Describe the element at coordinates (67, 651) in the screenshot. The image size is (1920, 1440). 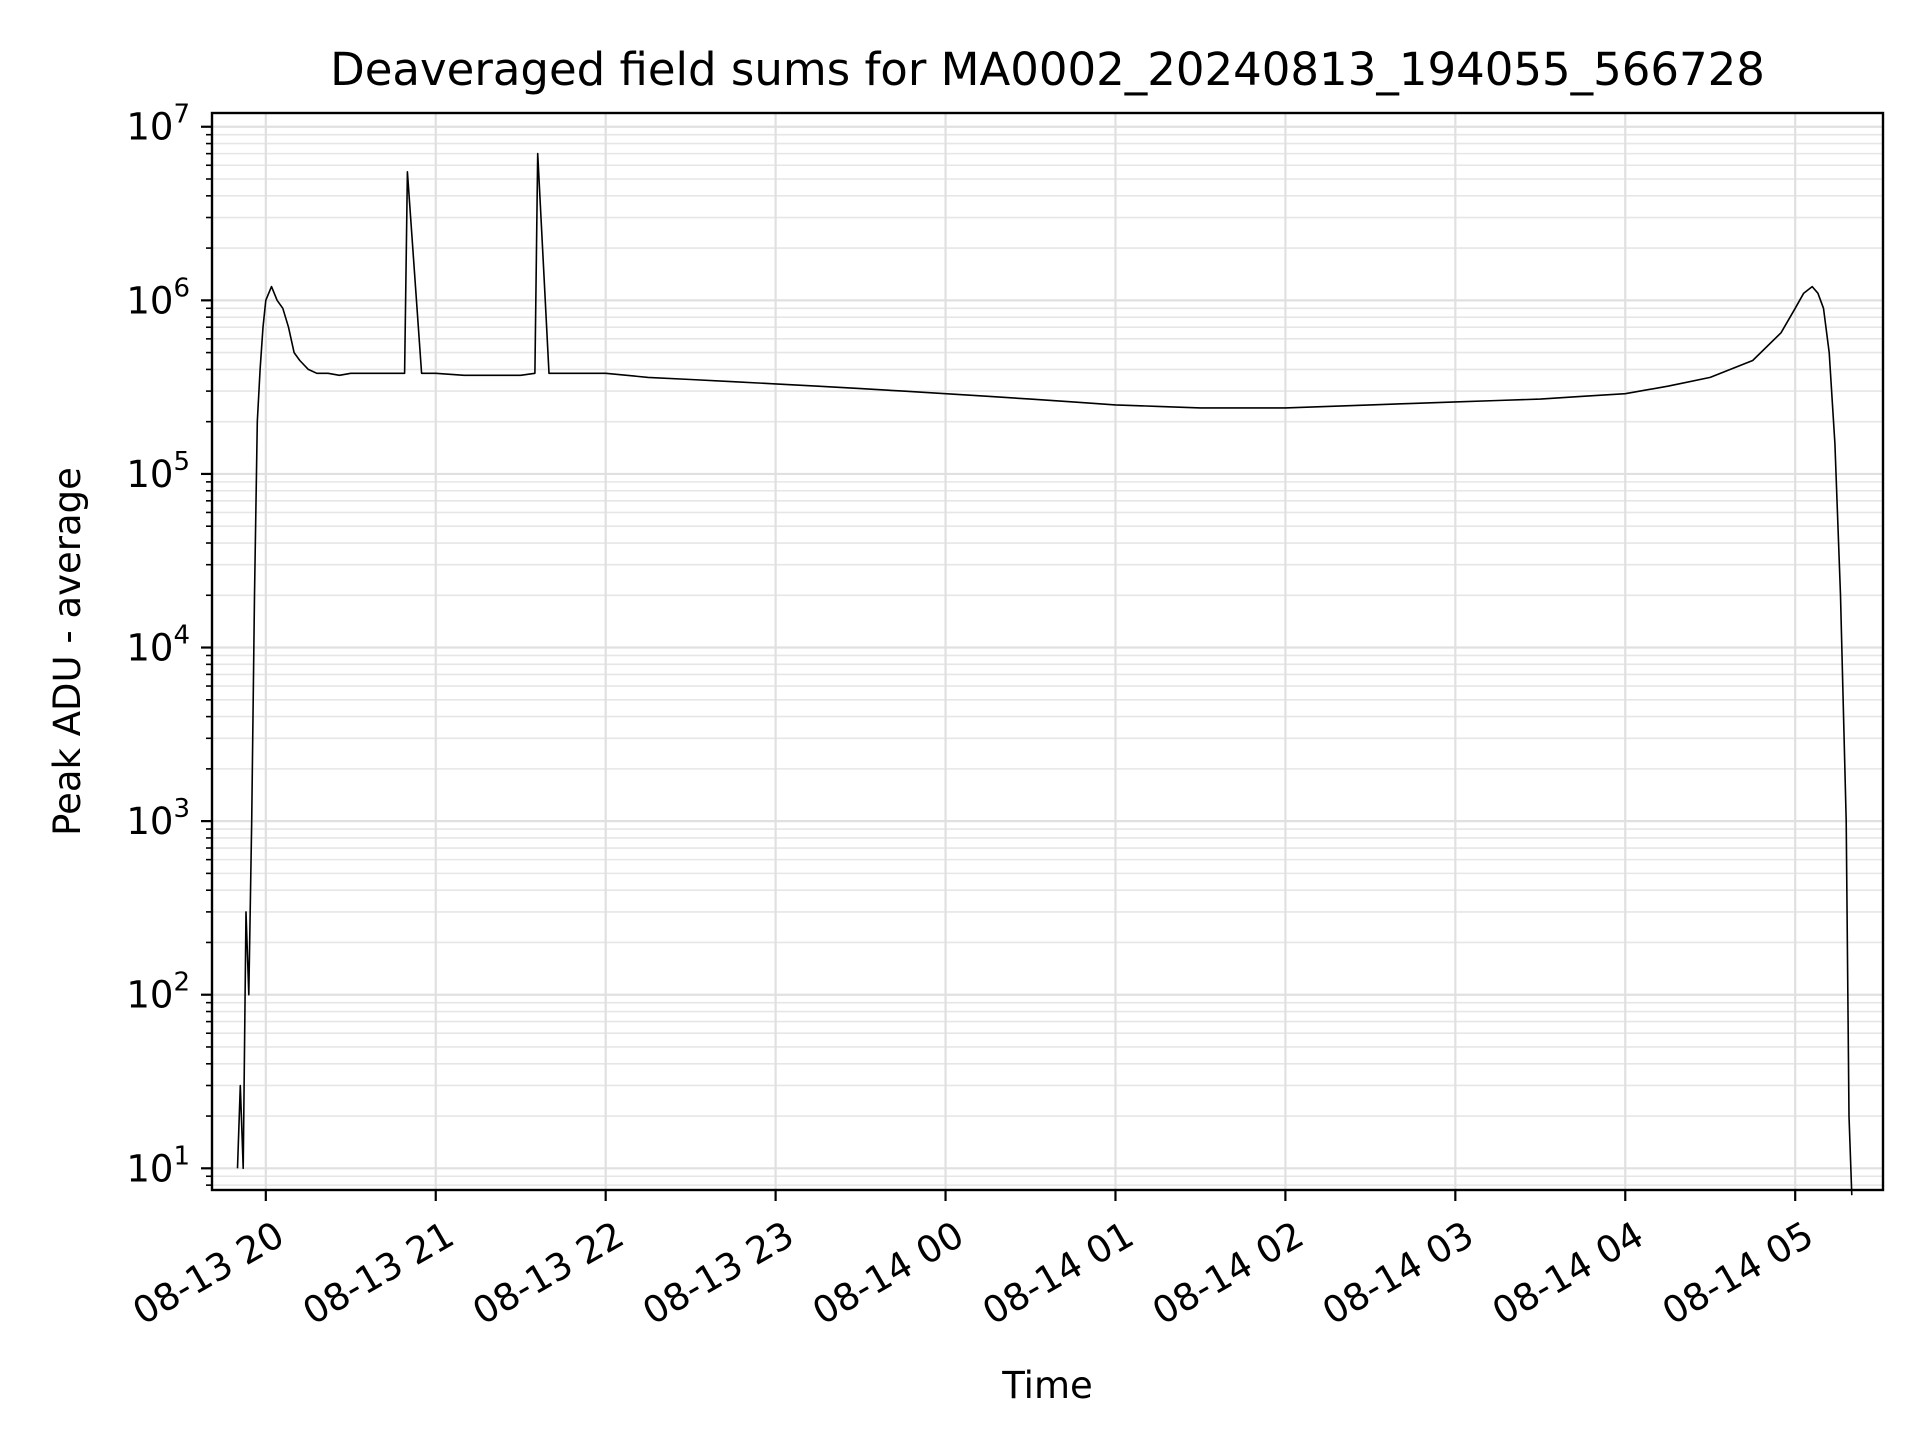
I see `y-axis-label: Peak ADU - average` at that location.